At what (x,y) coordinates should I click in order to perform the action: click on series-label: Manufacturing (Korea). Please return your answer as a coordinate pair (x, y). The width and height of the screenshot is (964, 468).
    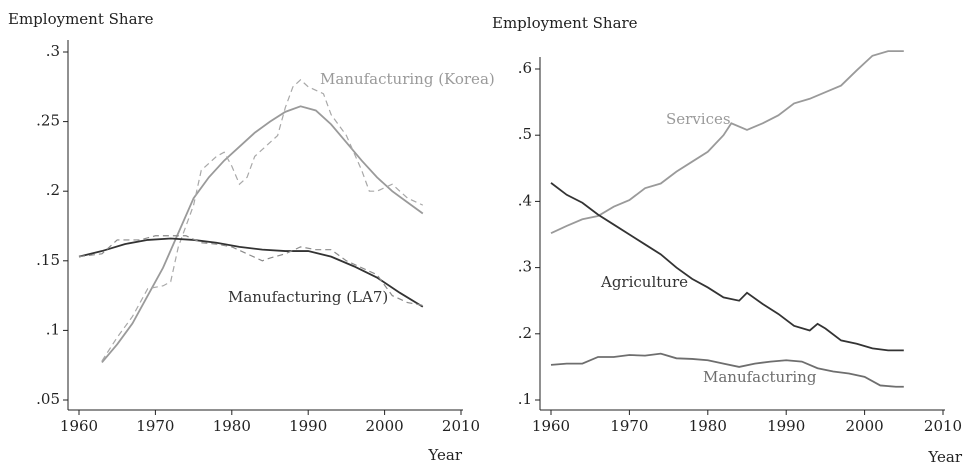
    Looking at the image, I should click on (407, 79).